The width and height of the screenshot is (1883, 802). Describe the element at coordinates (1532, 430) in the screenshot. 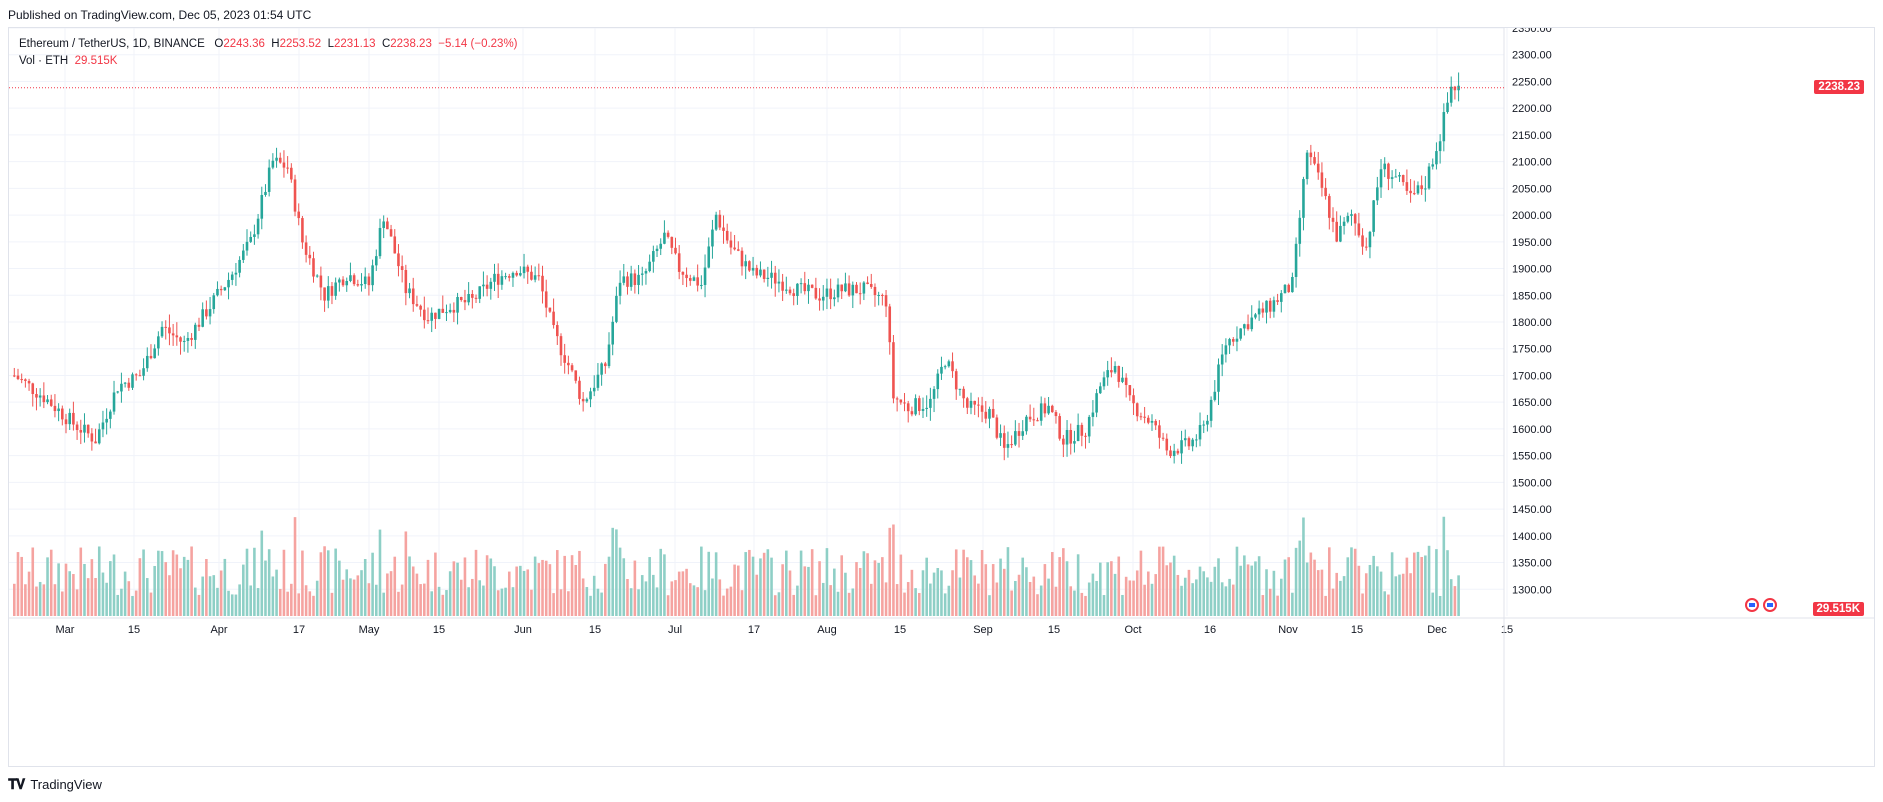

I see `y-tick-label: 1600.00` at that location.